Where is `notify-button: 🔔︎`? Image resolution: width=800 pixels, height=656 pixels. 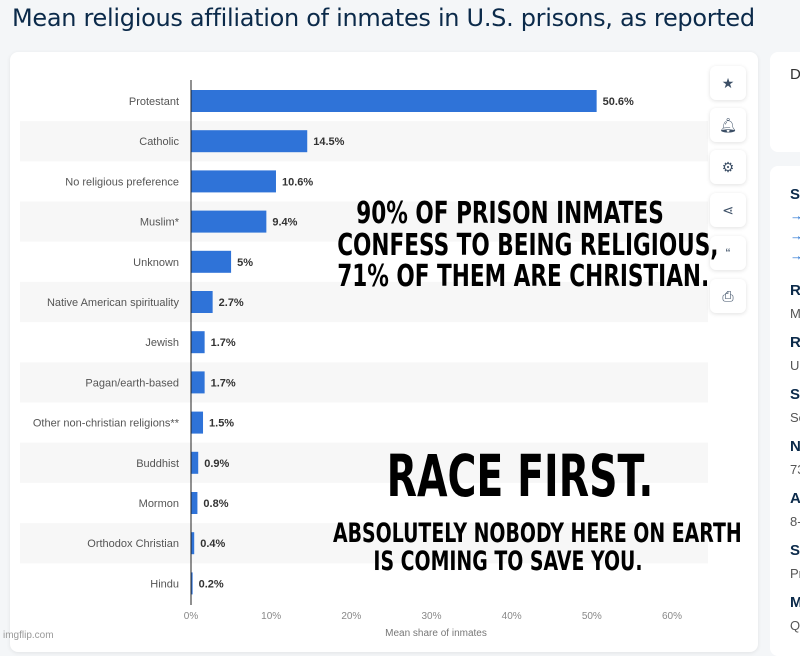 notify-button: 🔔︎ is located at coordinates (728, 125).